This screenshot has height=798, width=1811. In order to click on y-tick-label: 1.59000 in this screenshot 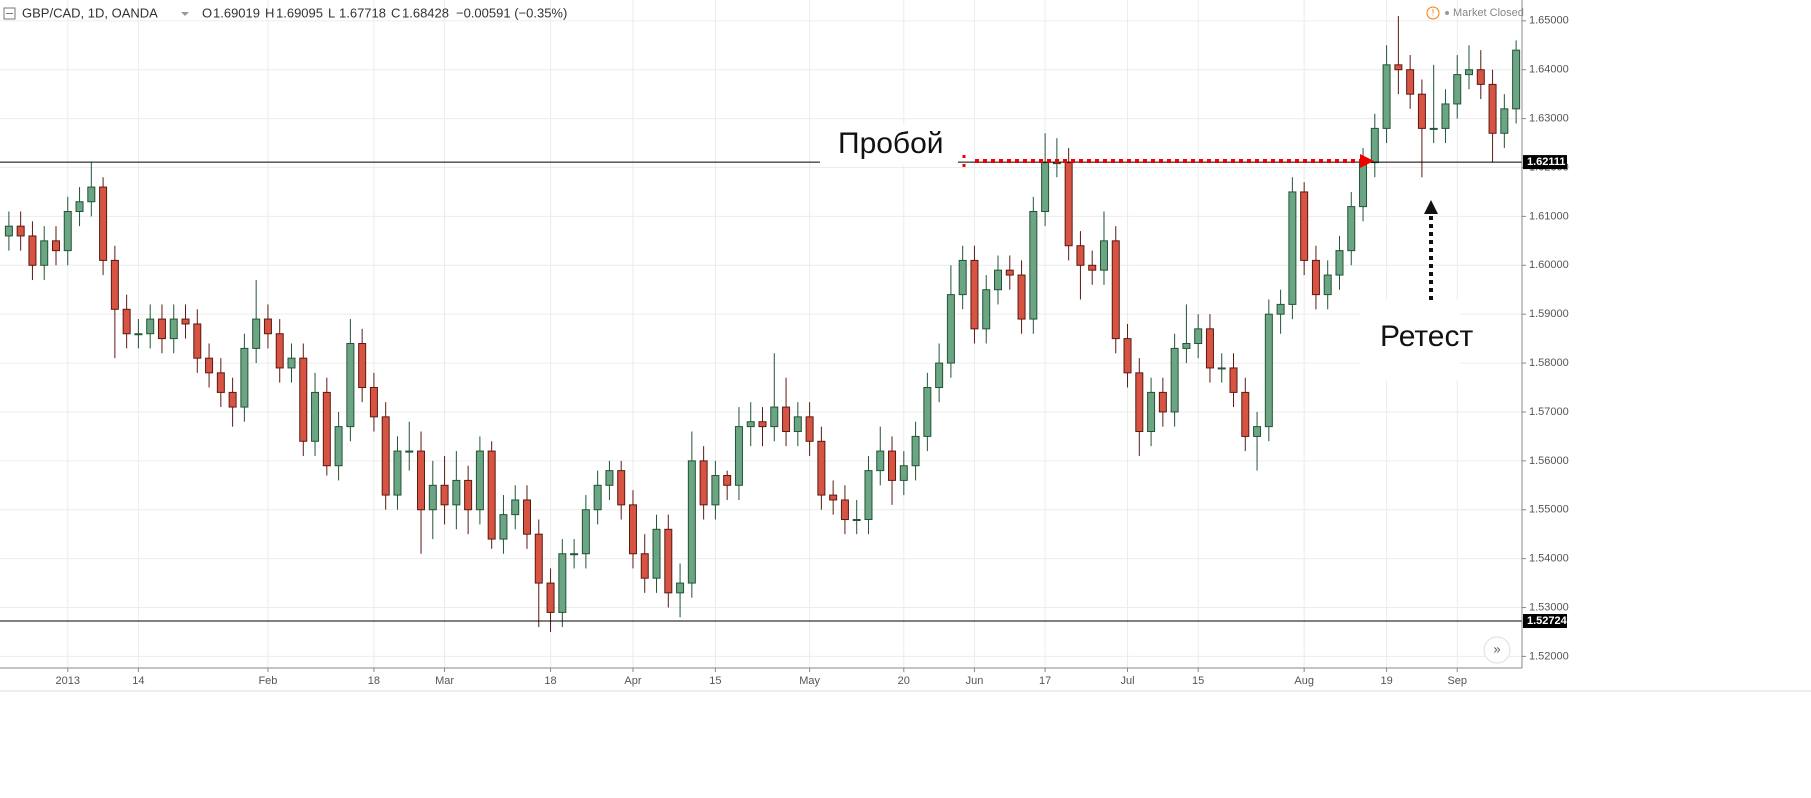, I will do `click(1549, 314)`.